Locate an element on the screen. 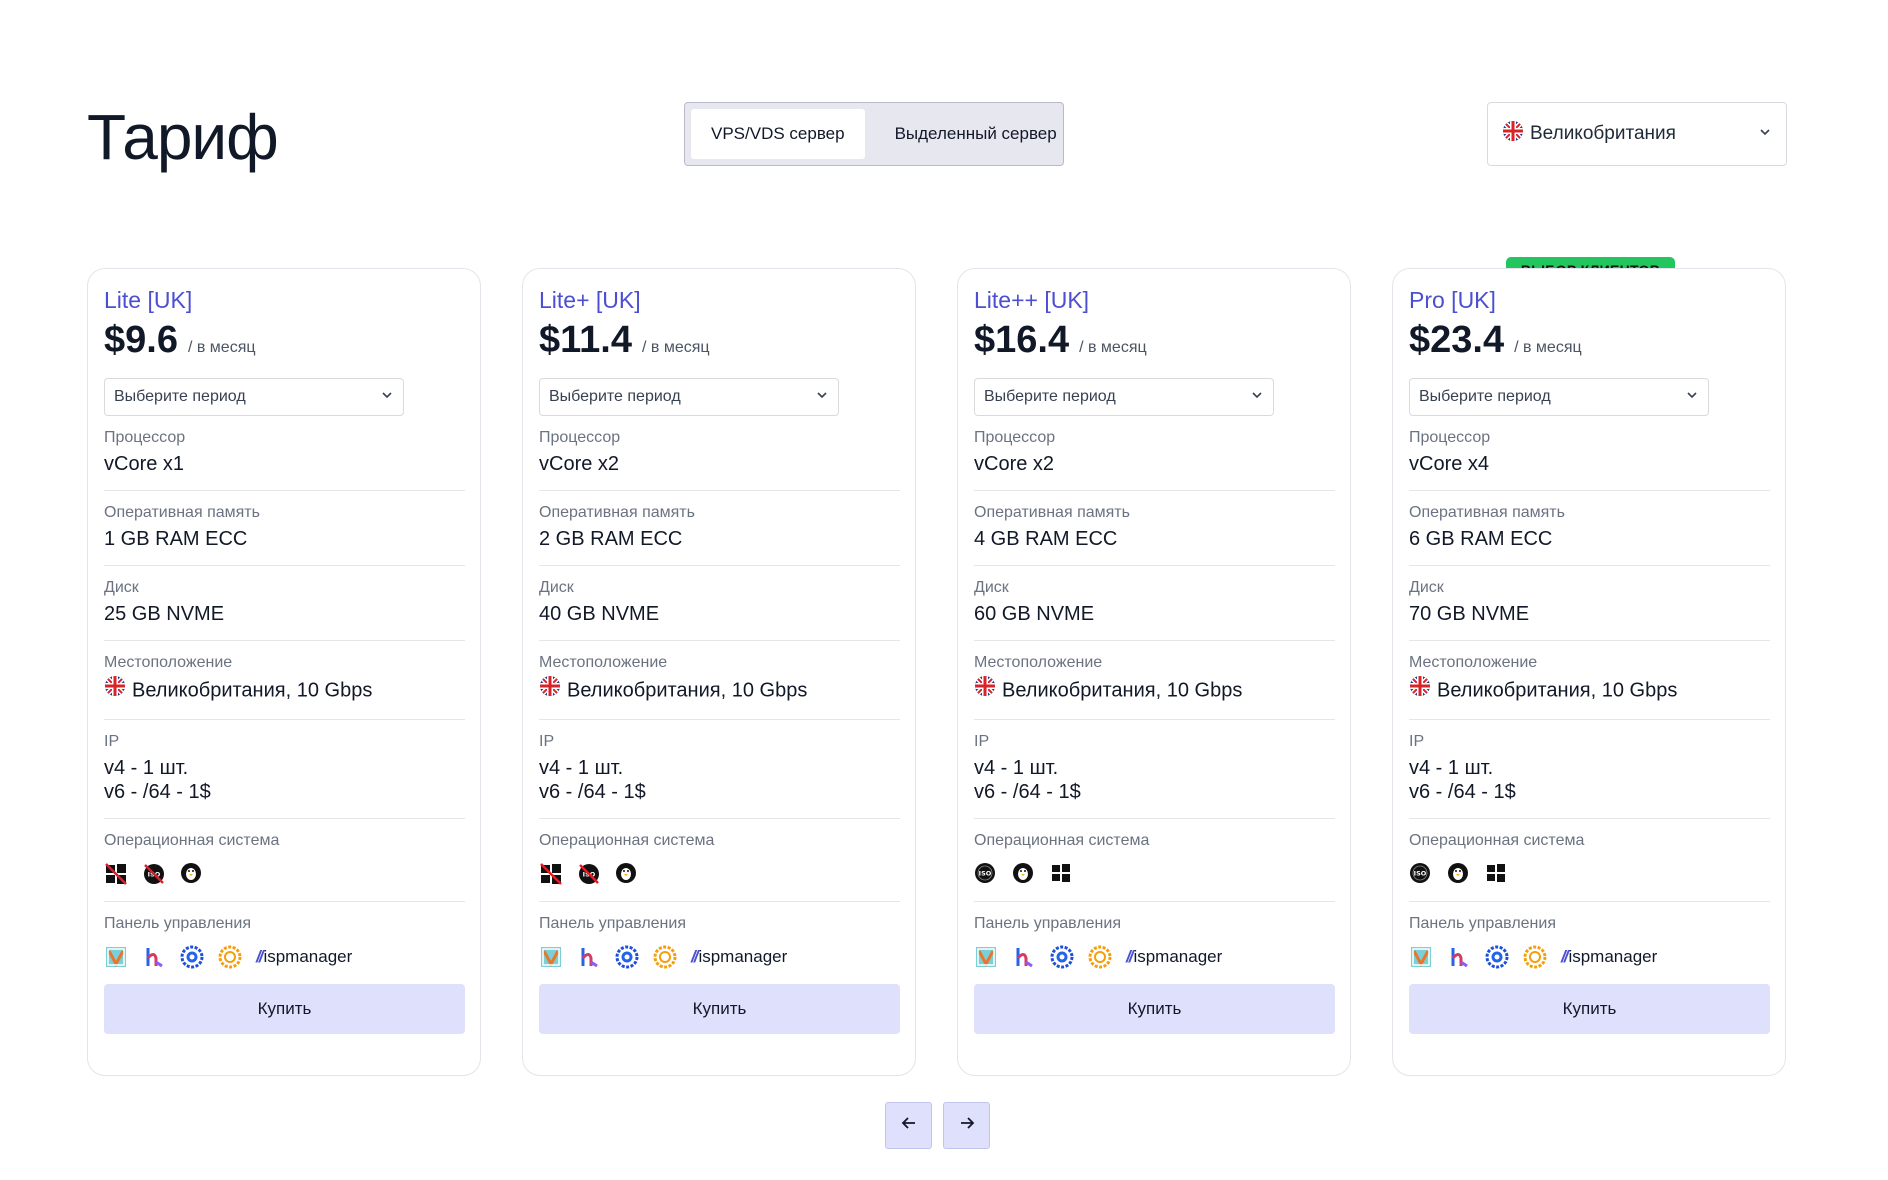  spec-ram: Оперативная память 6 GB RAM ECC is located at coordinates (1589, 528).